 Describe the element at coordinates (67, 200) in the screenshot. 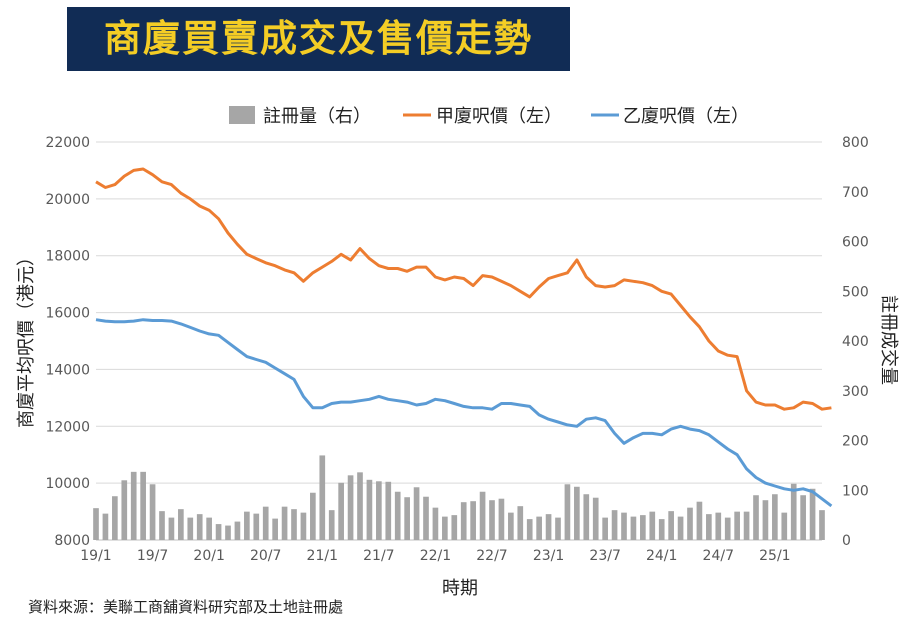

I see `y-left-tick-label: 20000` at that location.